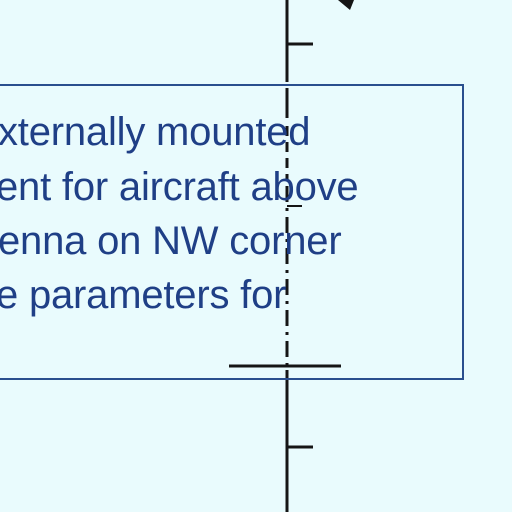 The width and height of the screenshot is (512, 512). Describe the element at coordinates (143, 295) in the screenshot. I see `note-text-line-4: e parameters for` at that location.